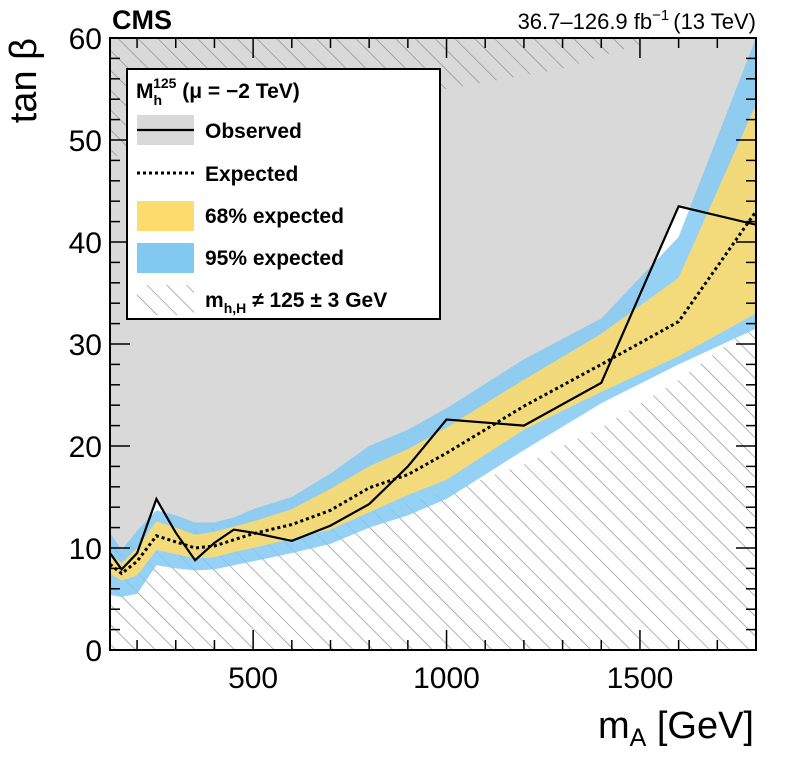 The image size is (797, 765). What do you see at coordinates (274, 216) in the screenshot?
I see `legend-68-label: 68% expected` at bounding box center [274, 216].